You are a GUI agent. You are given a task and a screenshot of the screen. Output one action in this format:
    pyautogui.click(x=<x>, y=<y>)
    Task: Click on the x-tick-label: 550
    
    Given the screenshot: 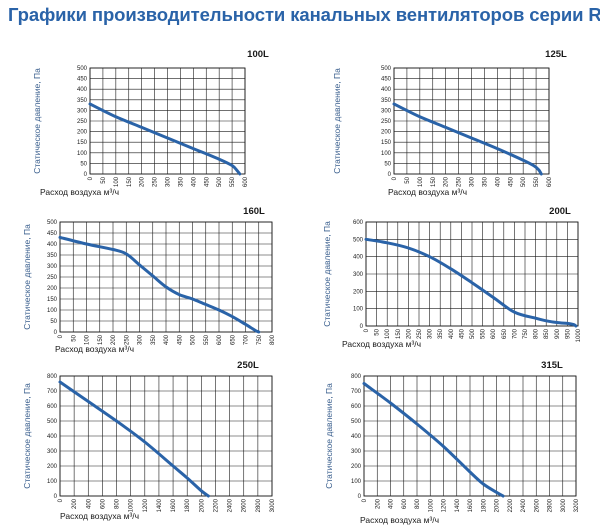 What is the action you would take?
    pyautogui.click(x=484, y=333)
    